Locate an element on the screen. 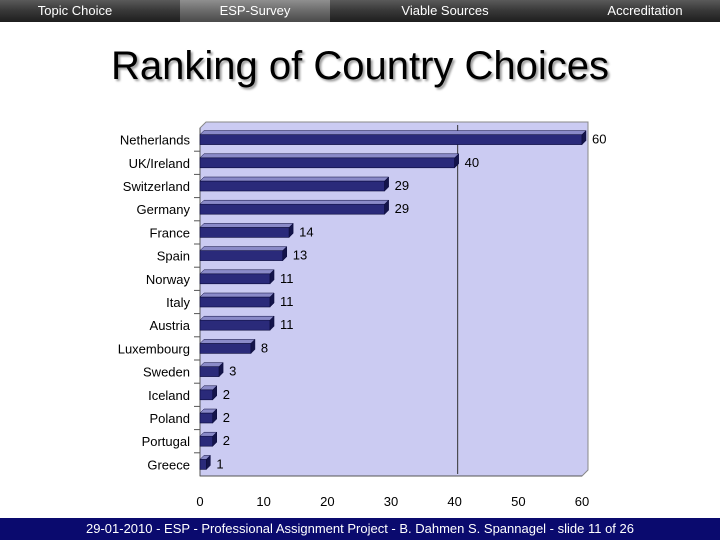 Image resolution: width=720 pixels, height=540 pixels. x-tick-label: 10 is located at coordinates (263, 501).